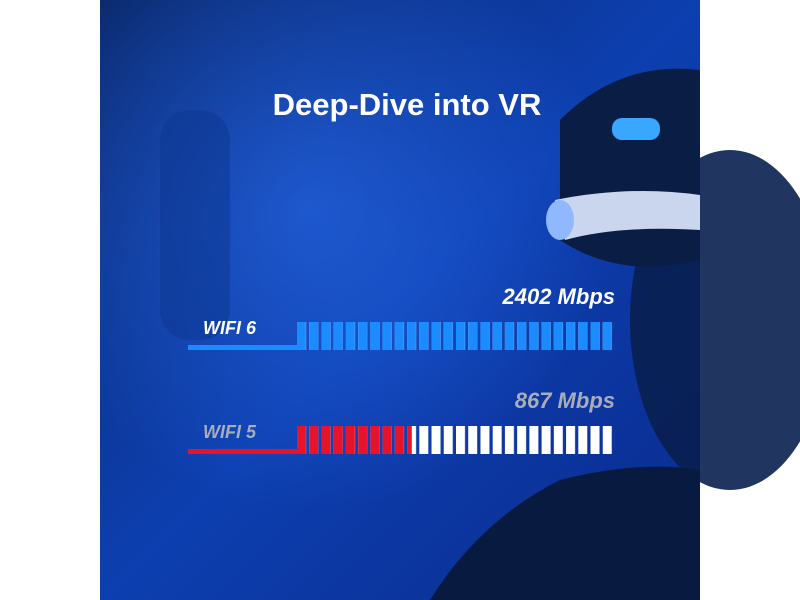 This screenshot has height=600, width=800. Describe the element at coordinates (565, 400) in the screenshot. I see `value-label: 867 Mbps` at that location.